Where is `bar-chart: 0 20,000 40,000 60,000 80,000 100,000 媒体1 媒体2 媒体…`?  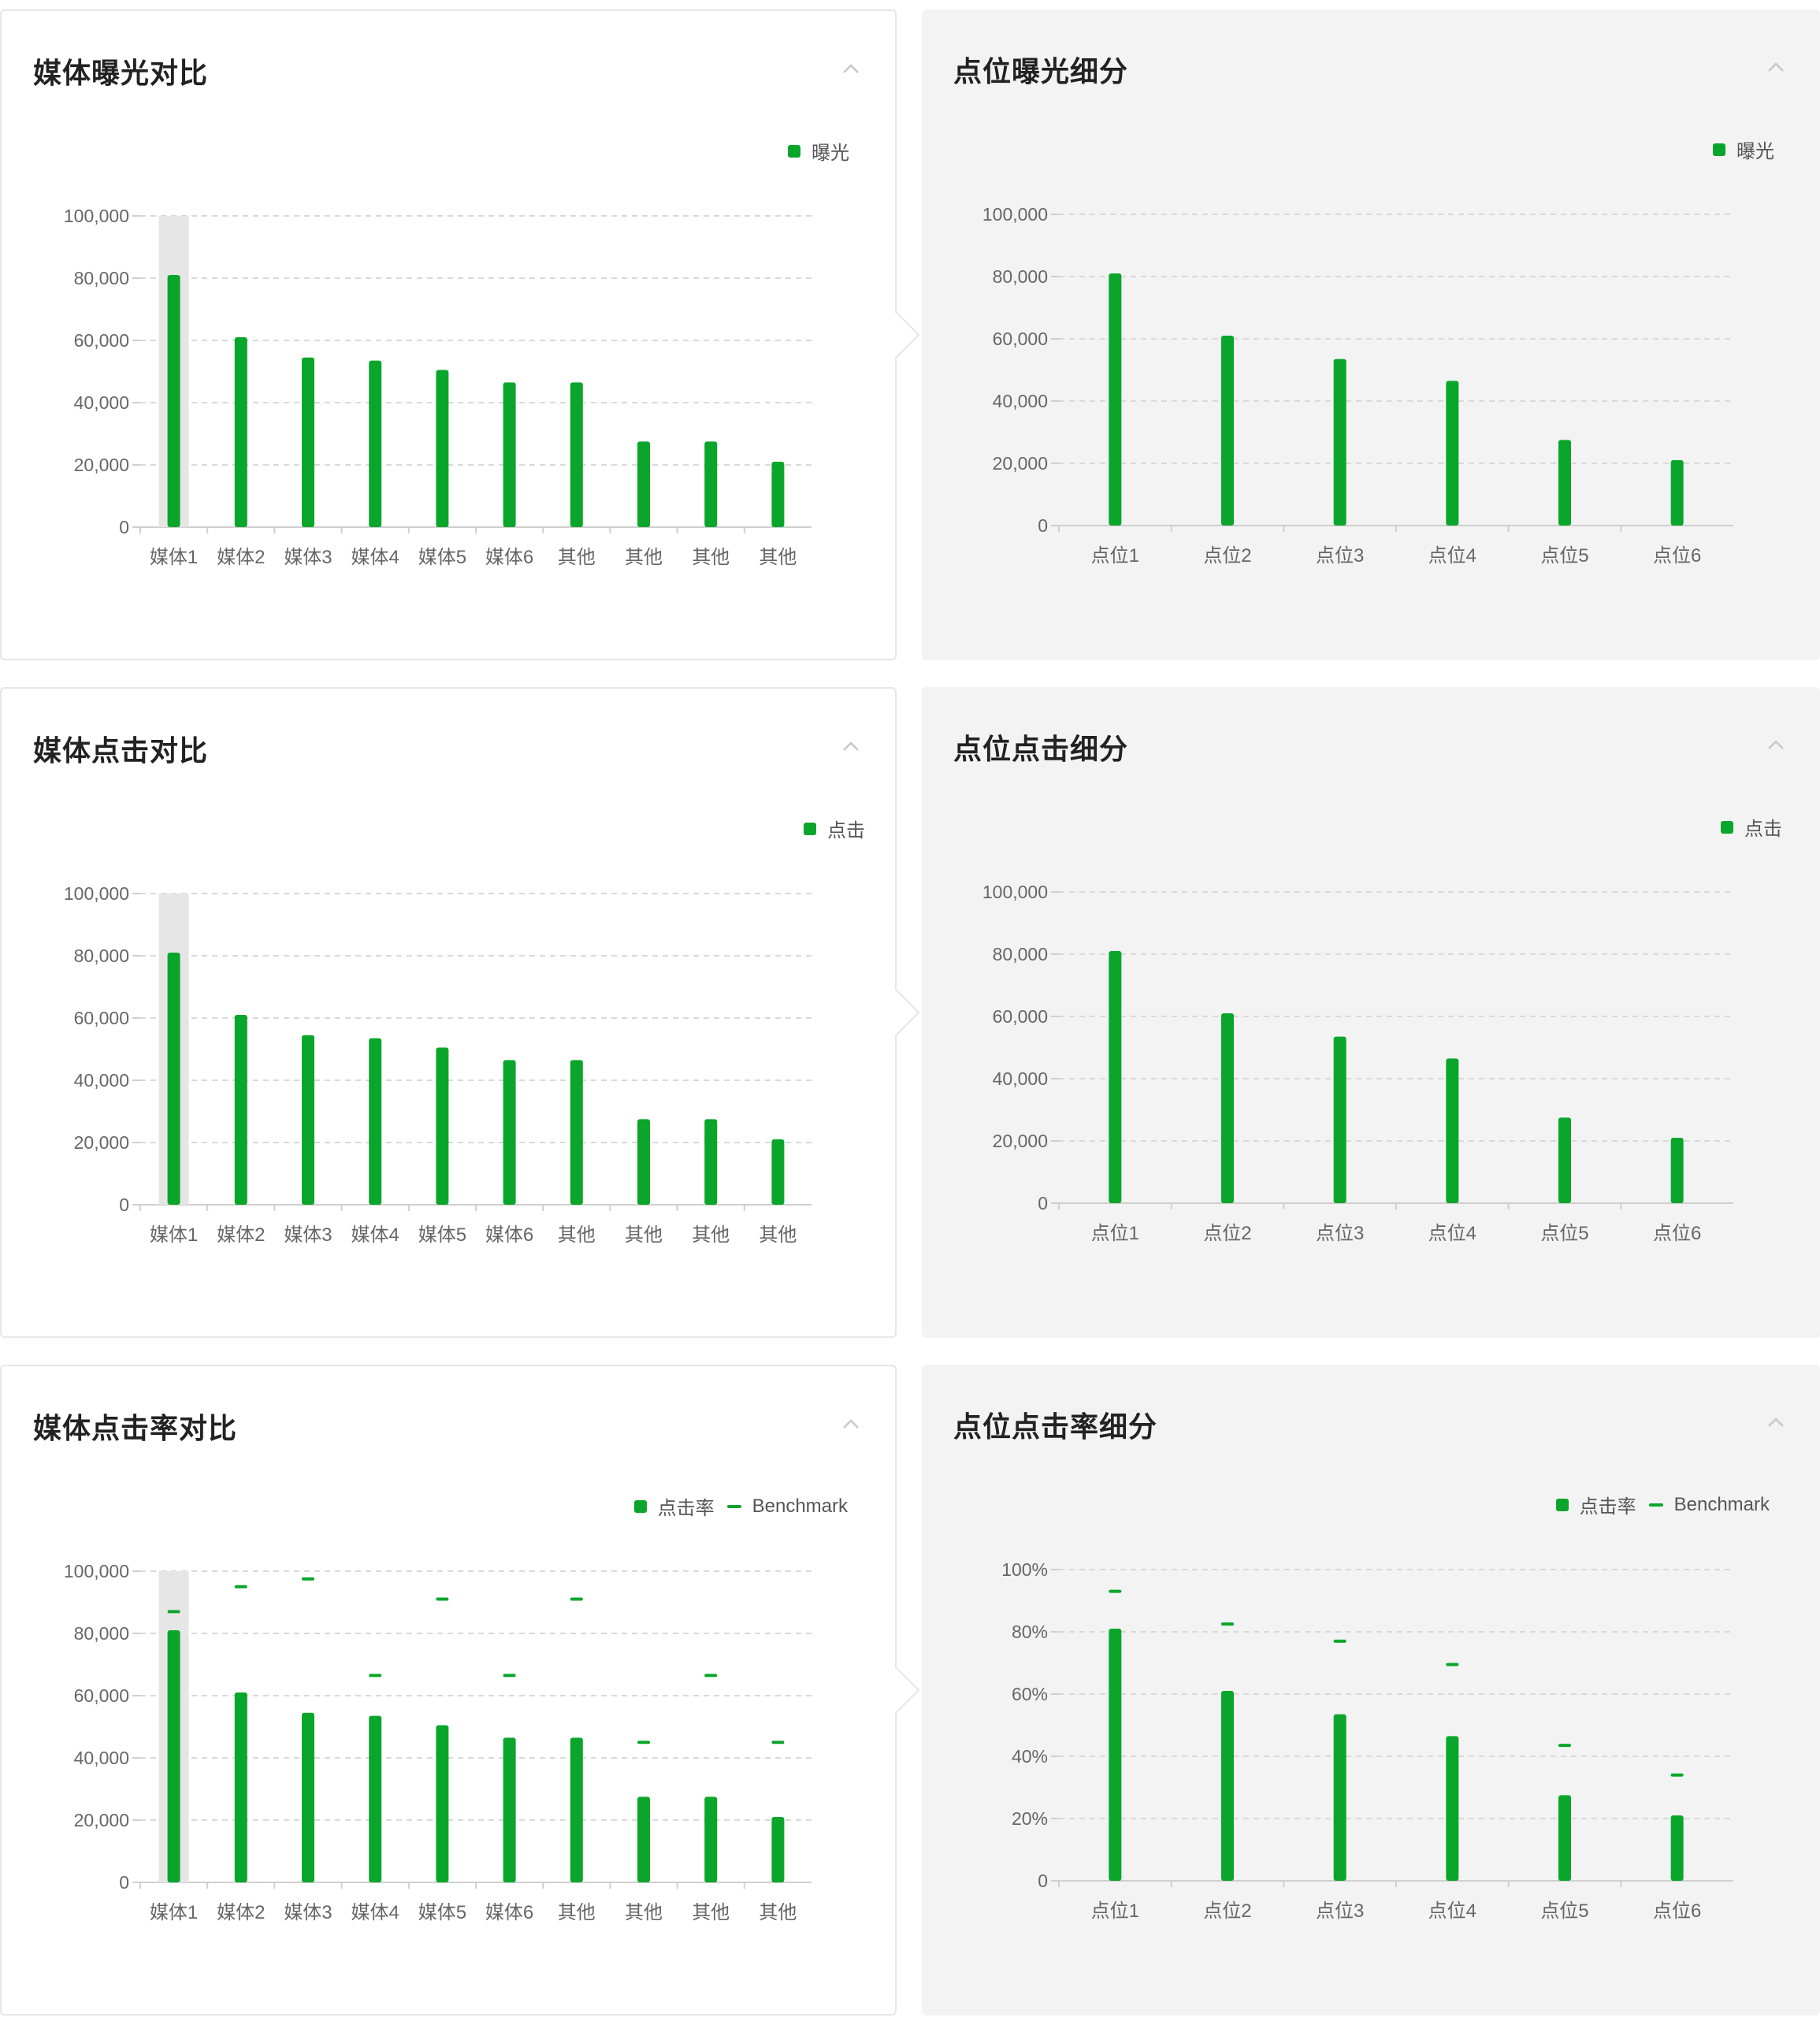
bar-chart: 0 20,000 40,000 60,000 80,000 100,000 媒体1 媒体2 媒体… is located at coordinates (438, 1742).